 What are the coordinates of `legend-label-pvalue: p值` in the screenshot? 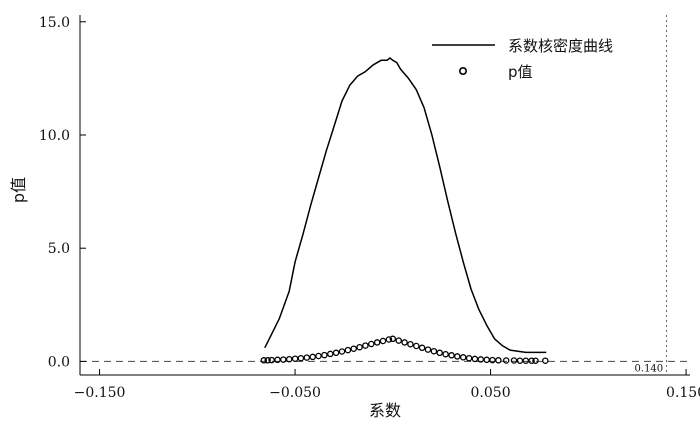 It's located at (520, 72).